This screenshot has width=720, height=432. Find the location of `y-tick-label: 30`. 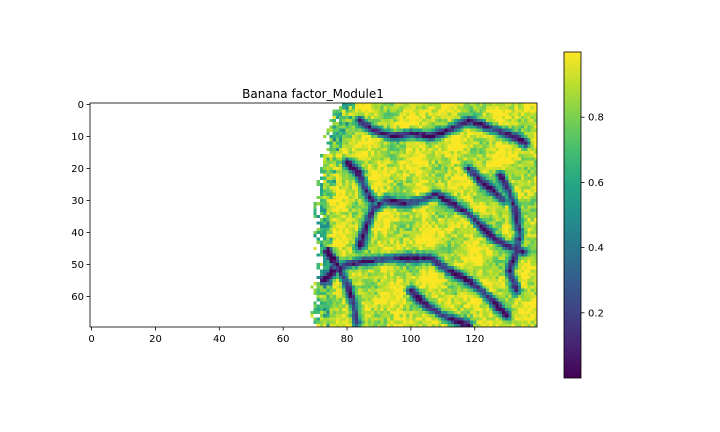

y-tick-label: 30 is located at coordinates (77, 201).